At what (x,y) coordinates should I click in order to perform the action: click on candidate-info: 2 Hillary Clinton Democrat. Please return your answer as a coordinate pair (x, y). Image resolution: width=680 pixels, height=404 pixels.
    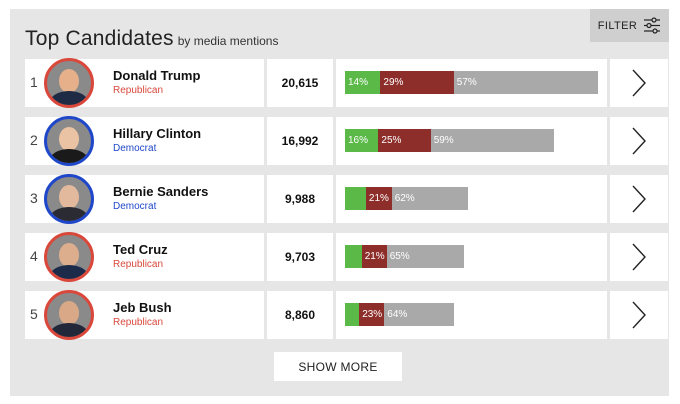
    Looking at the image, I should click on (144, 141).